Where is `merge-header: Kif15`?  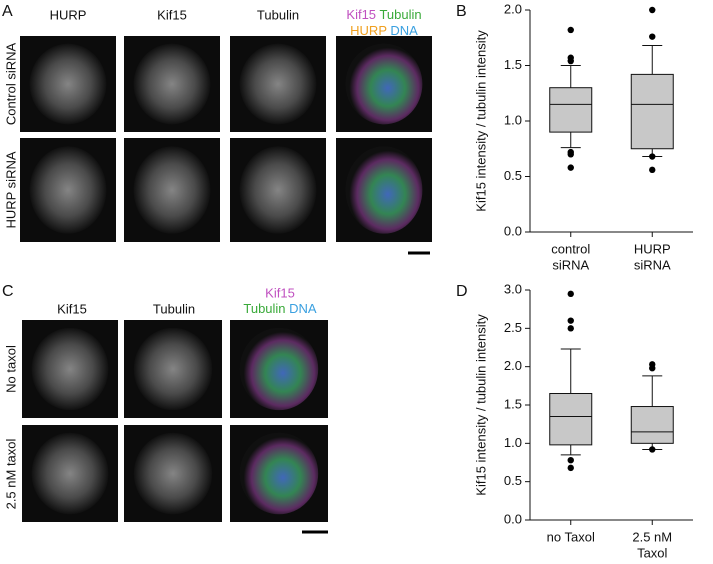 merge-header: Kif15 is located at coordinates (280, 292).